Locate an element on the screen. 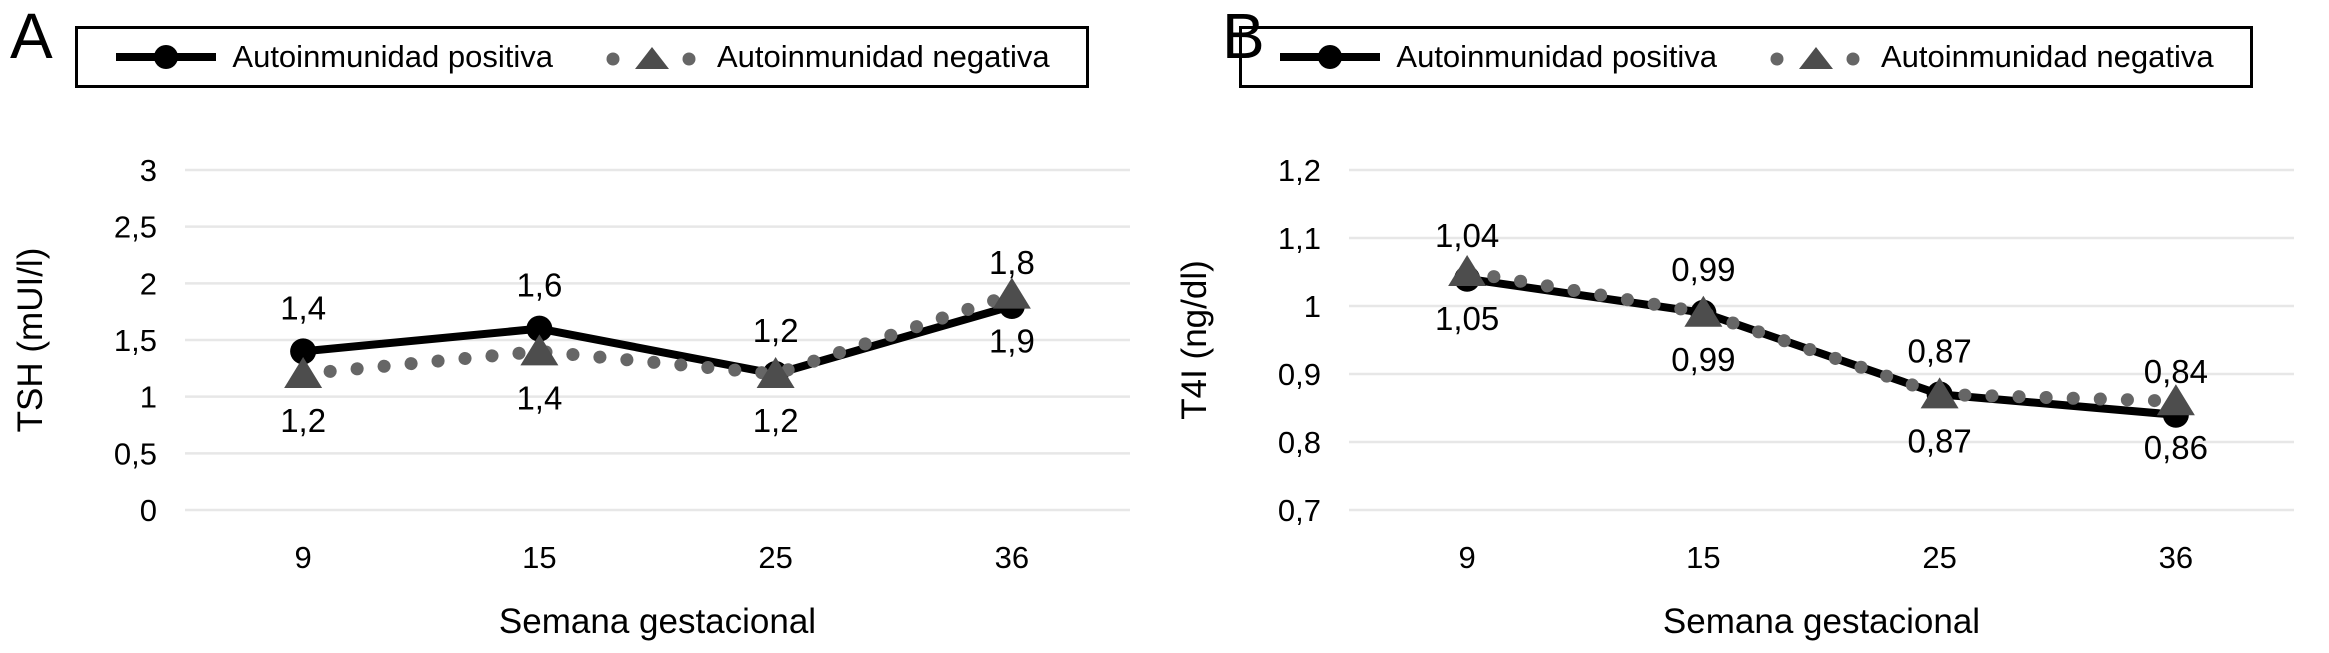  y-tick-label: 1,5 is located at coordinates (135, 340).